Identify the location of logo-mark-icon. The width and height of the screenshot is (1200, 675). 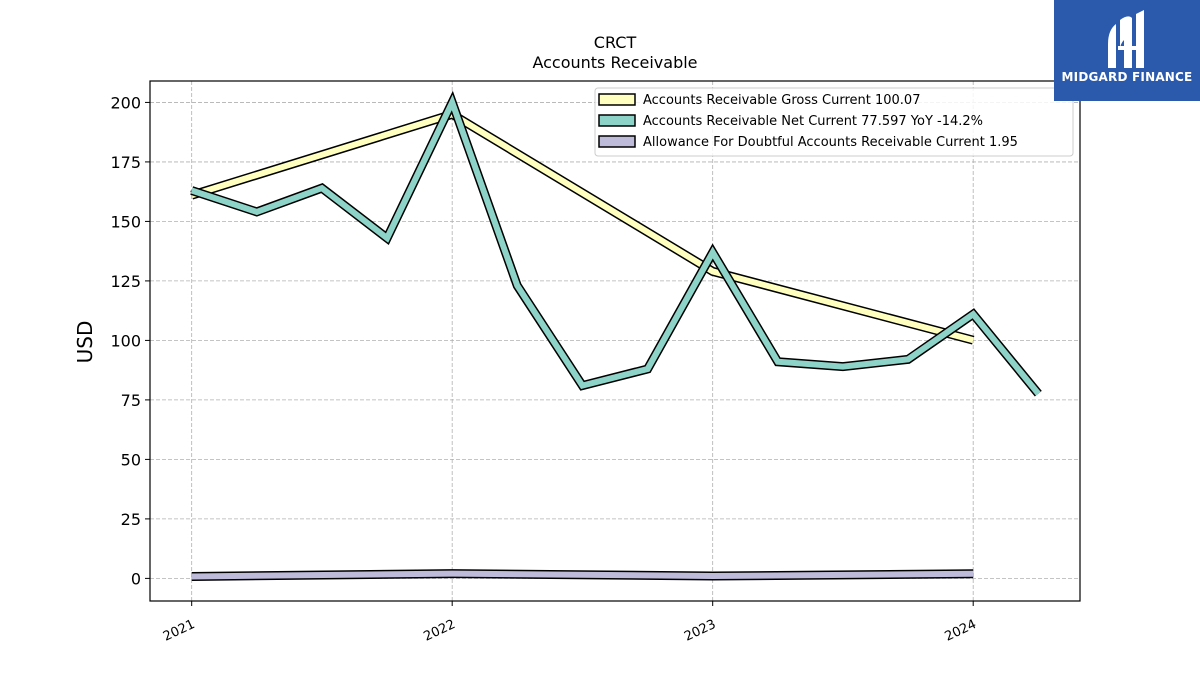
(1126, 39).